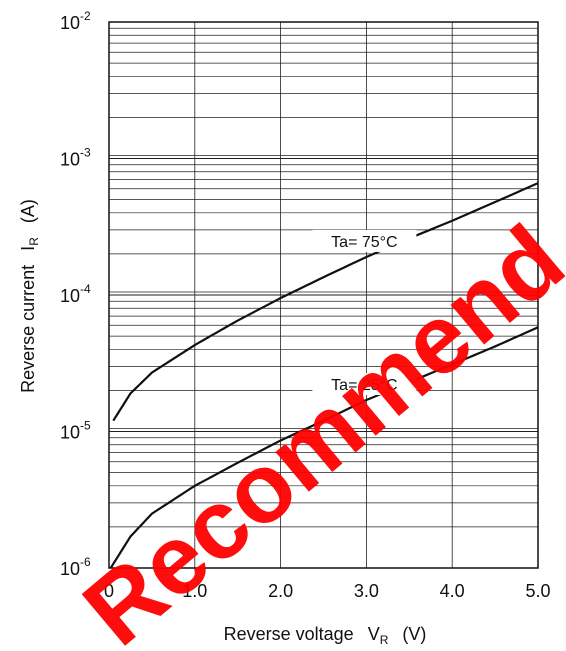  I want to click on x-axis-tick-labels: 0 1.0 2.0 3.0 4.0 5.0, so click(327, 591).